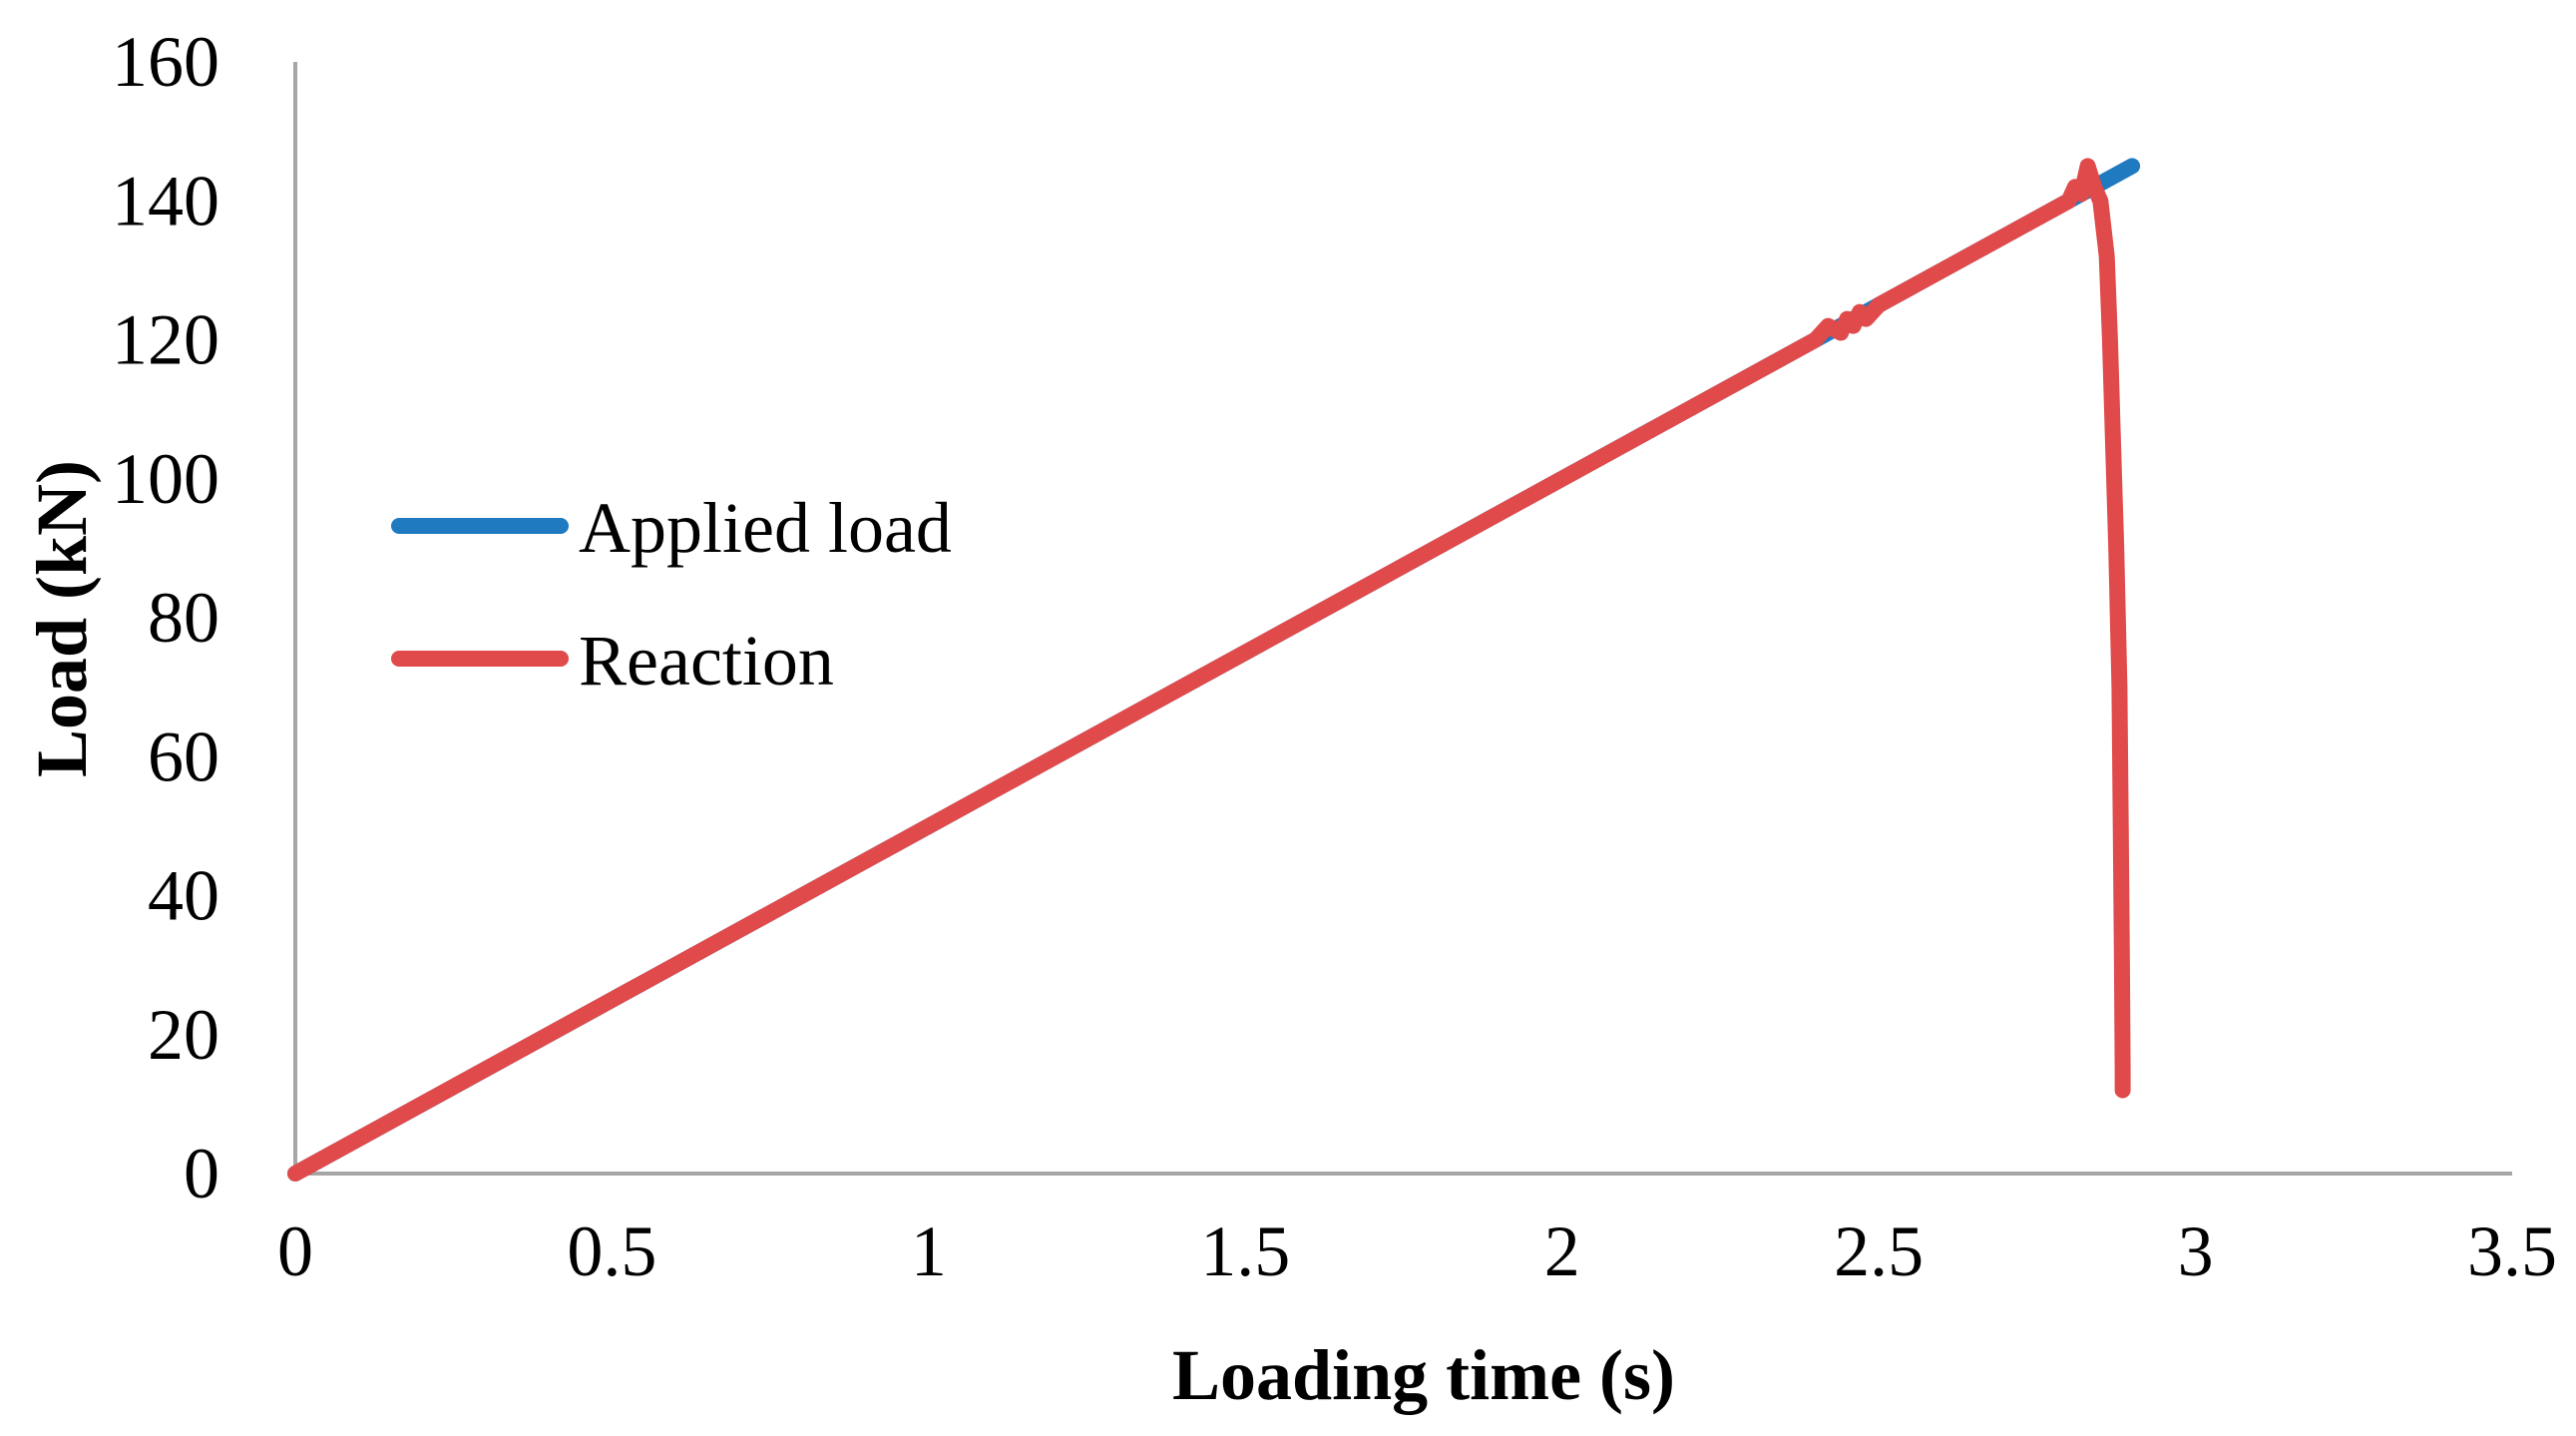 This screenshot has width=2576, height=1436. Describe the element at coordinates (1562, 1251) in the screenshot. I see `x-tick-label: 2` at that location.